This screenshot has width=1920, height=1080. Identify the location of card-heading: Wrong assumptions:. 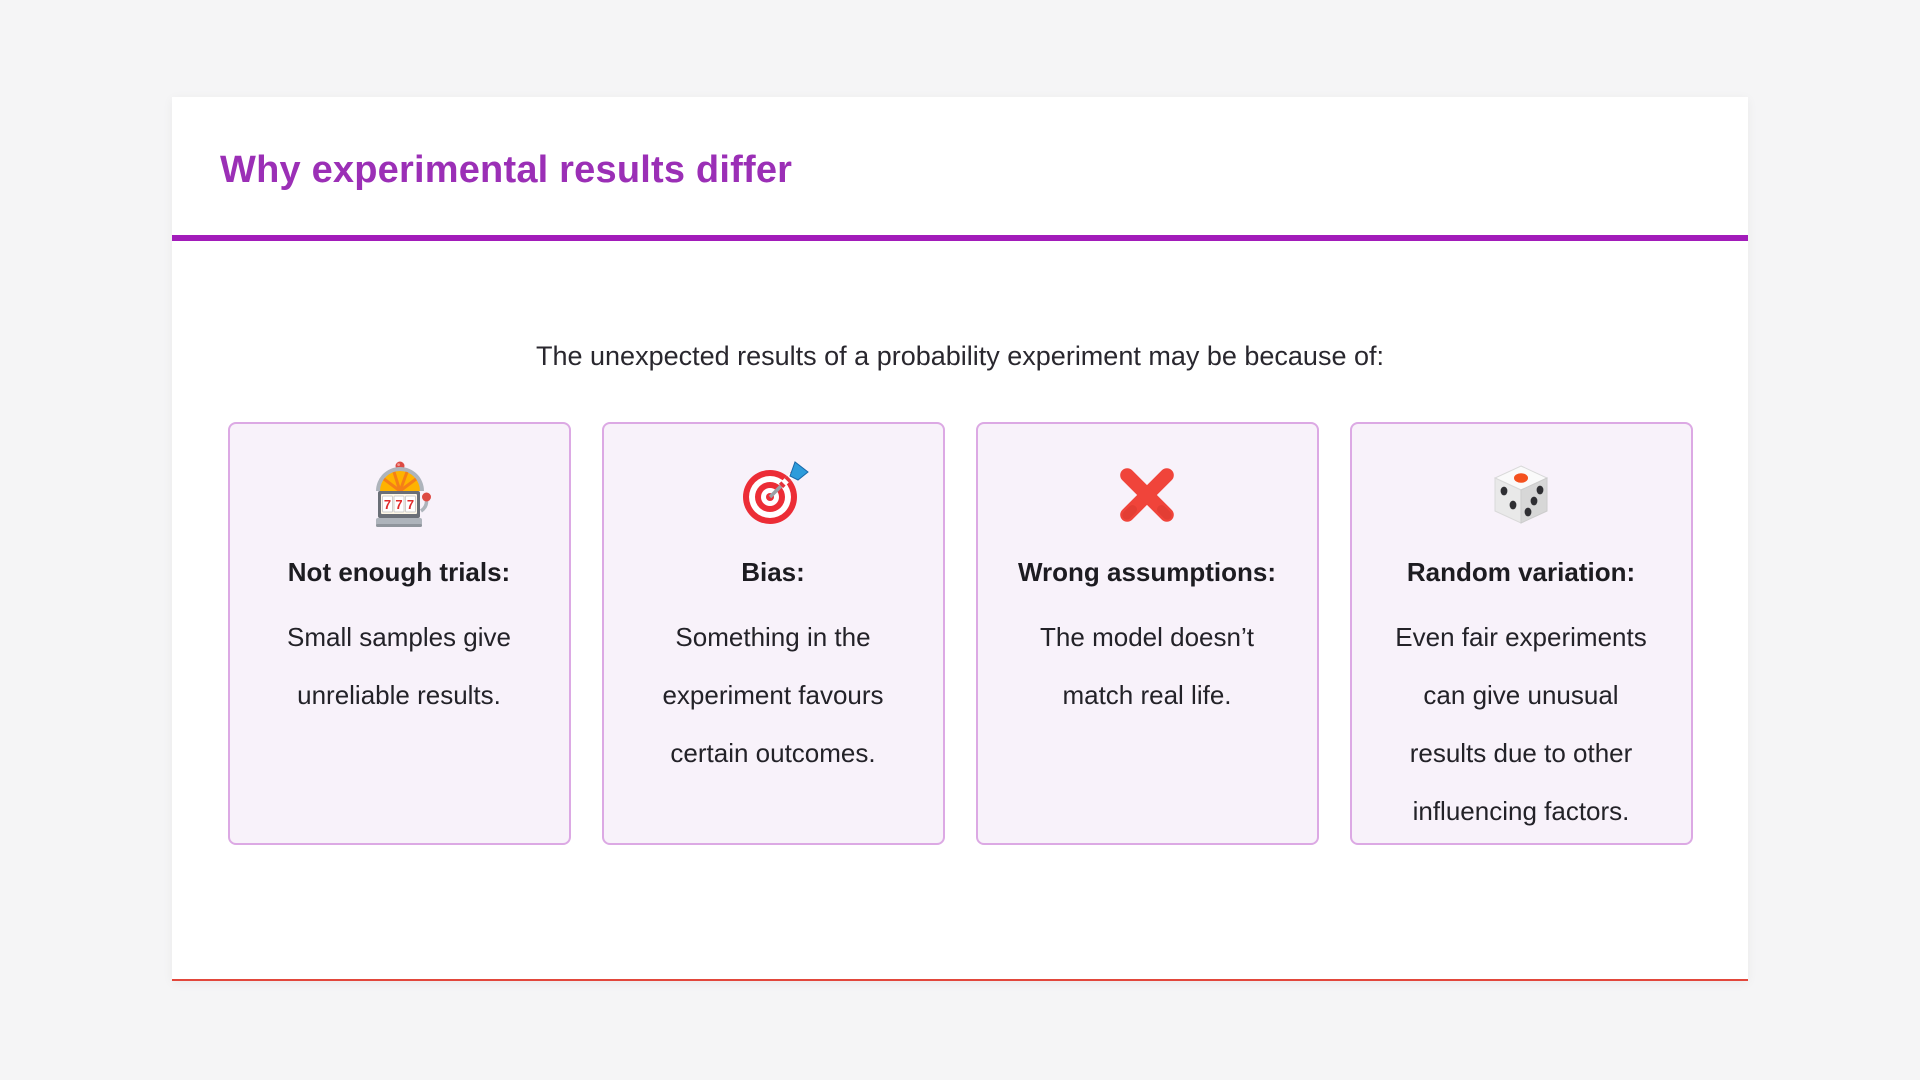
(1147, 572).